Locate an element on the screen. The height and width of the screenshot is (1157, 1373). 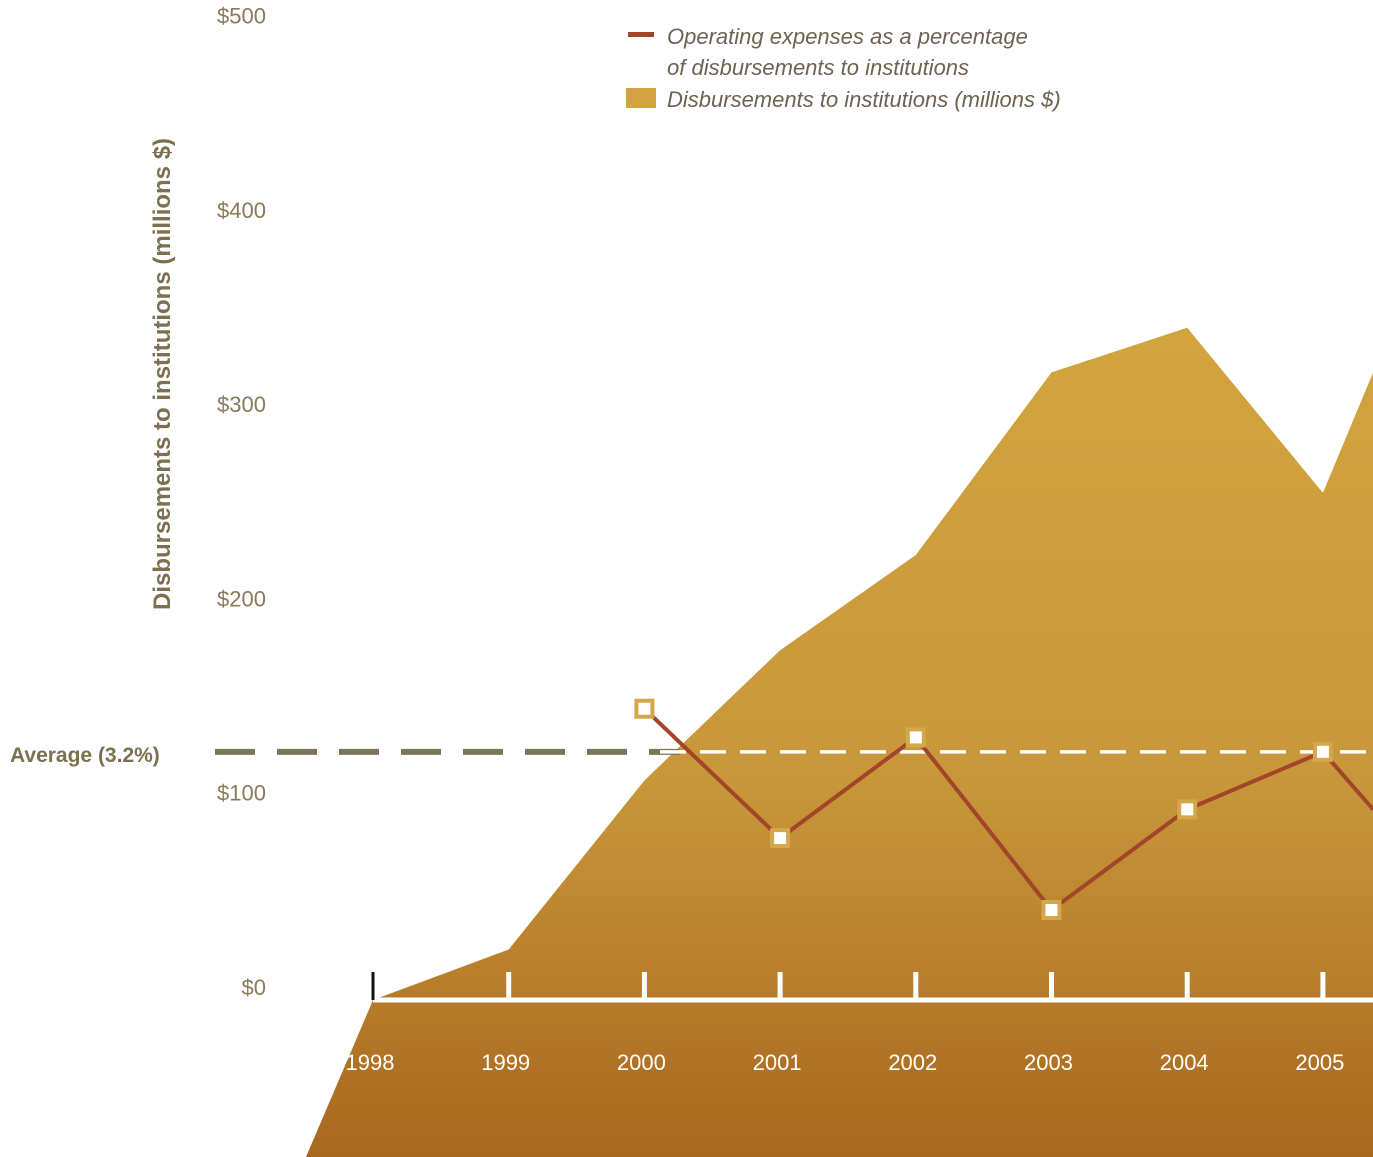
average-line: Average (3.2%) is located at coordinates (691, 755).